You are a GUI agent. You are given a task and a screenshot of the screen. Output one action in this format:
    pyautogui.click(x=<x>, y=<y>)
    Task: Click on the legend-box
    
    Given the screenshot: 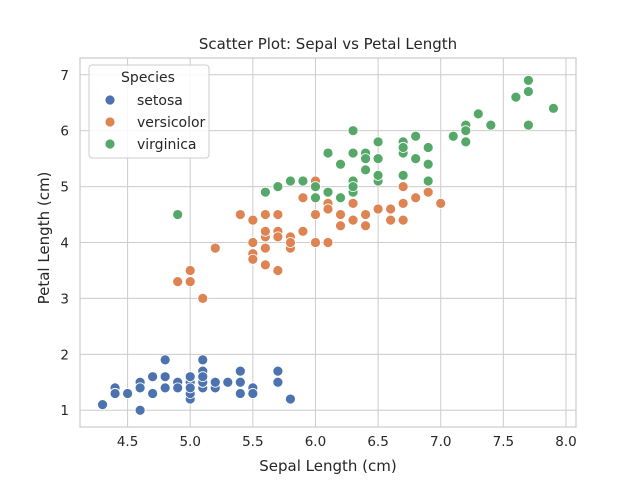 What is the action you would take?
    pyautogui.click(x=149, y=111)
    